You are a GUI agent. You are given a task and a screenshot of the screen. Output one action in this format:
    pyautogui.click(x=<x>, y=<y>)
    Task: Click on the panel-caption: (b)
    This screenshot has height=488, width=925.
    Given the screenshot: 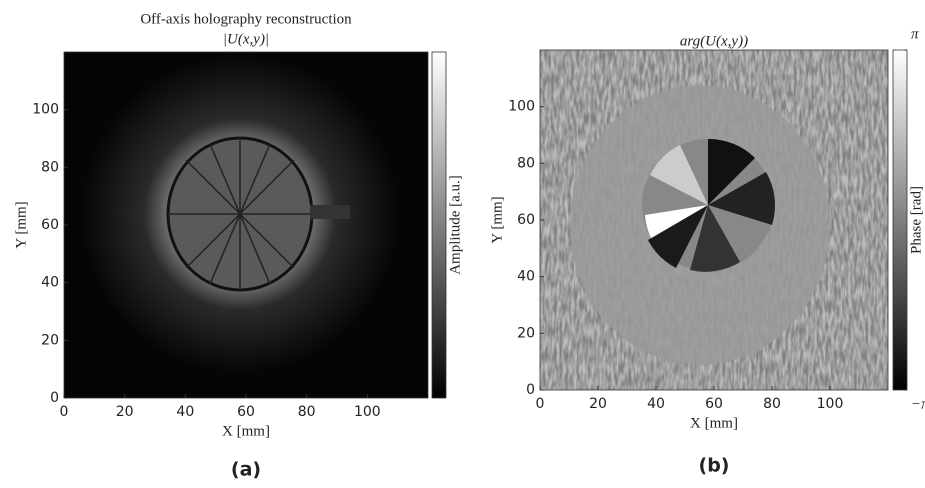 What is the action you would take?
    pyautogui.click(x=714, y=466)
    